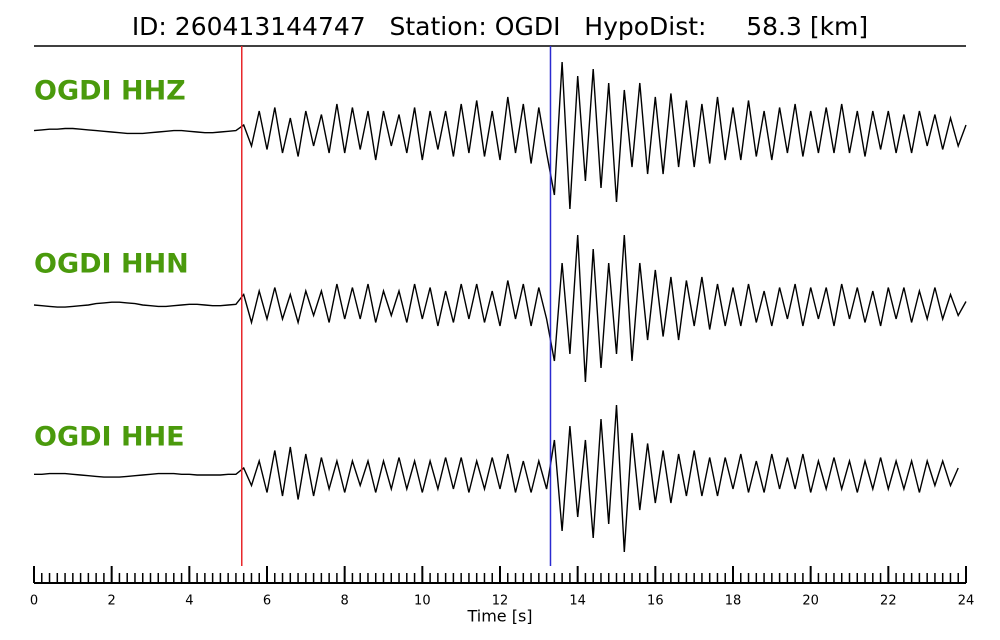 The height and width of the screenshot is (640, 1000). I want to click on x-tick-label: 8, so click(345, 601).